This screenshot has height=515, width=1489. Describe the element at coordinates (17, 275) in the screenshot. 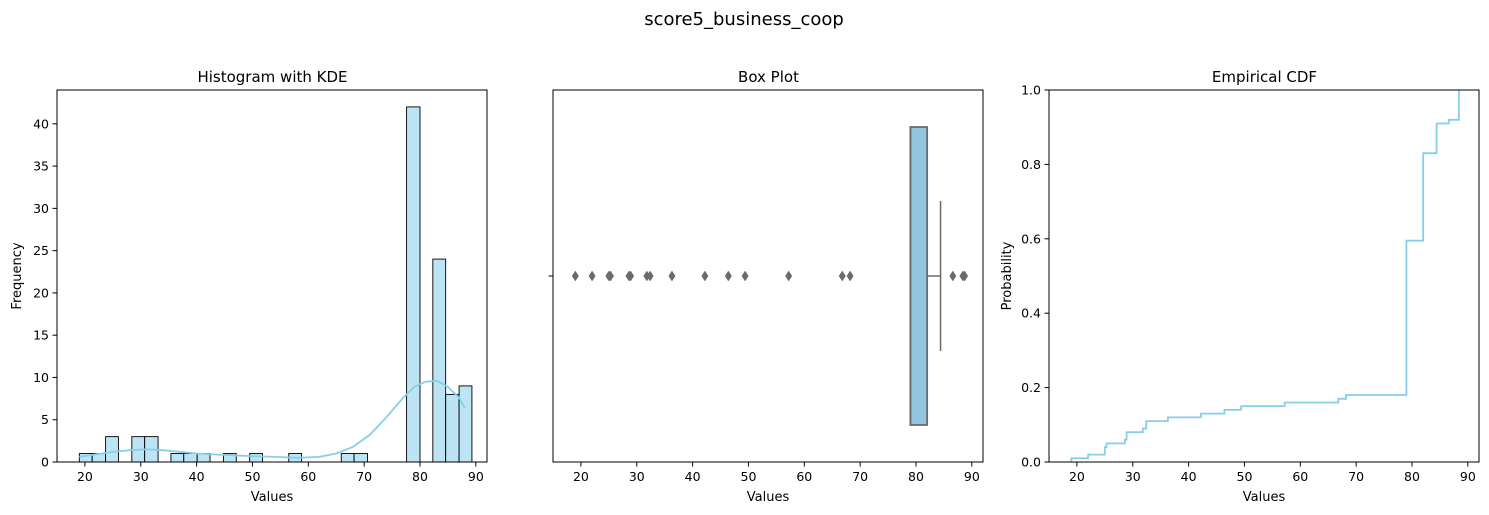

I see `histogram-ylabel: Frequency` at that location.